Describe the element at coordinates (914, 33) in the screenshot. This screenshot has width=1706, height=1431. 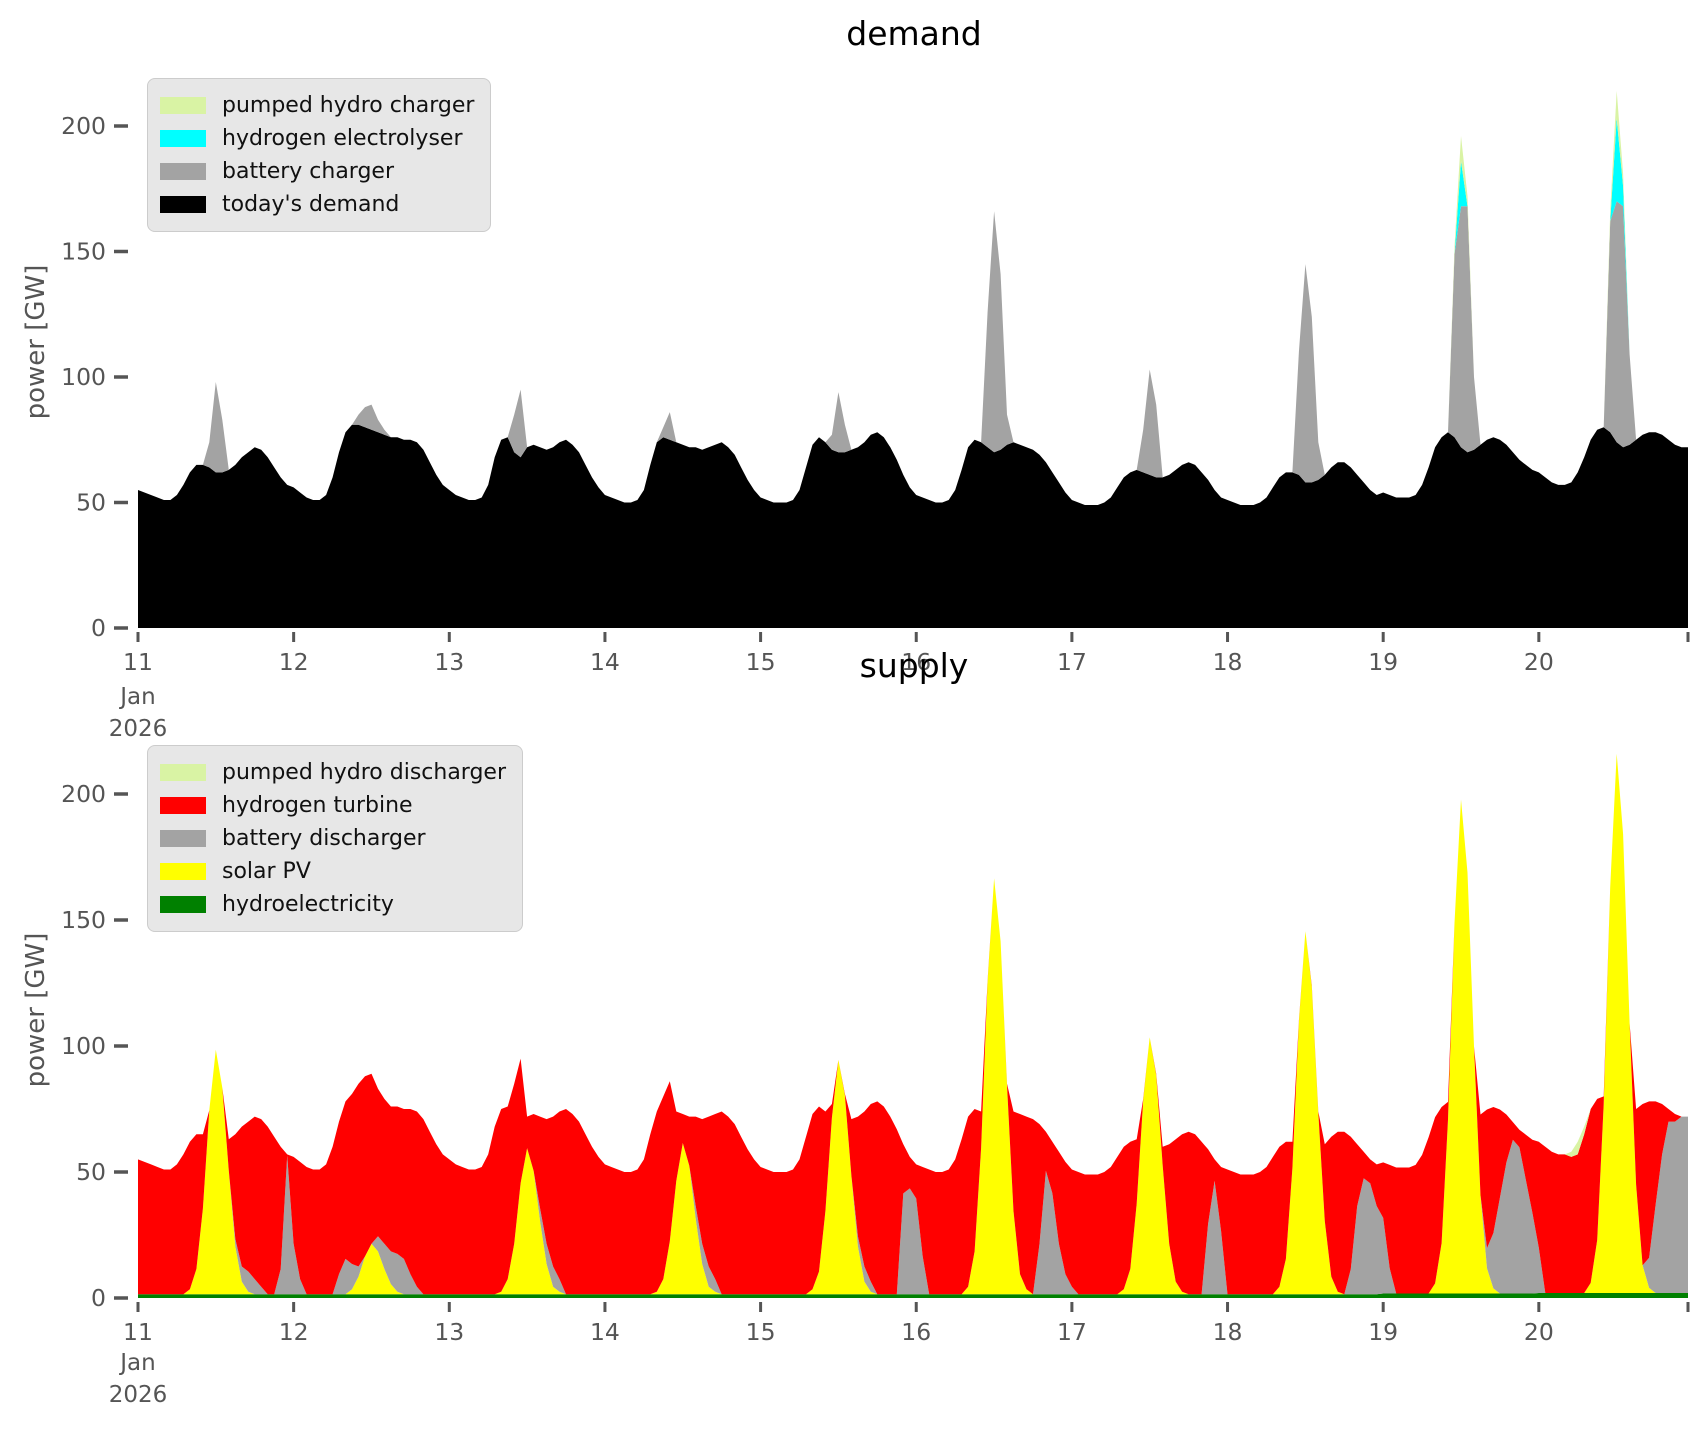
I see `demand-chart-title: demand` at that location.